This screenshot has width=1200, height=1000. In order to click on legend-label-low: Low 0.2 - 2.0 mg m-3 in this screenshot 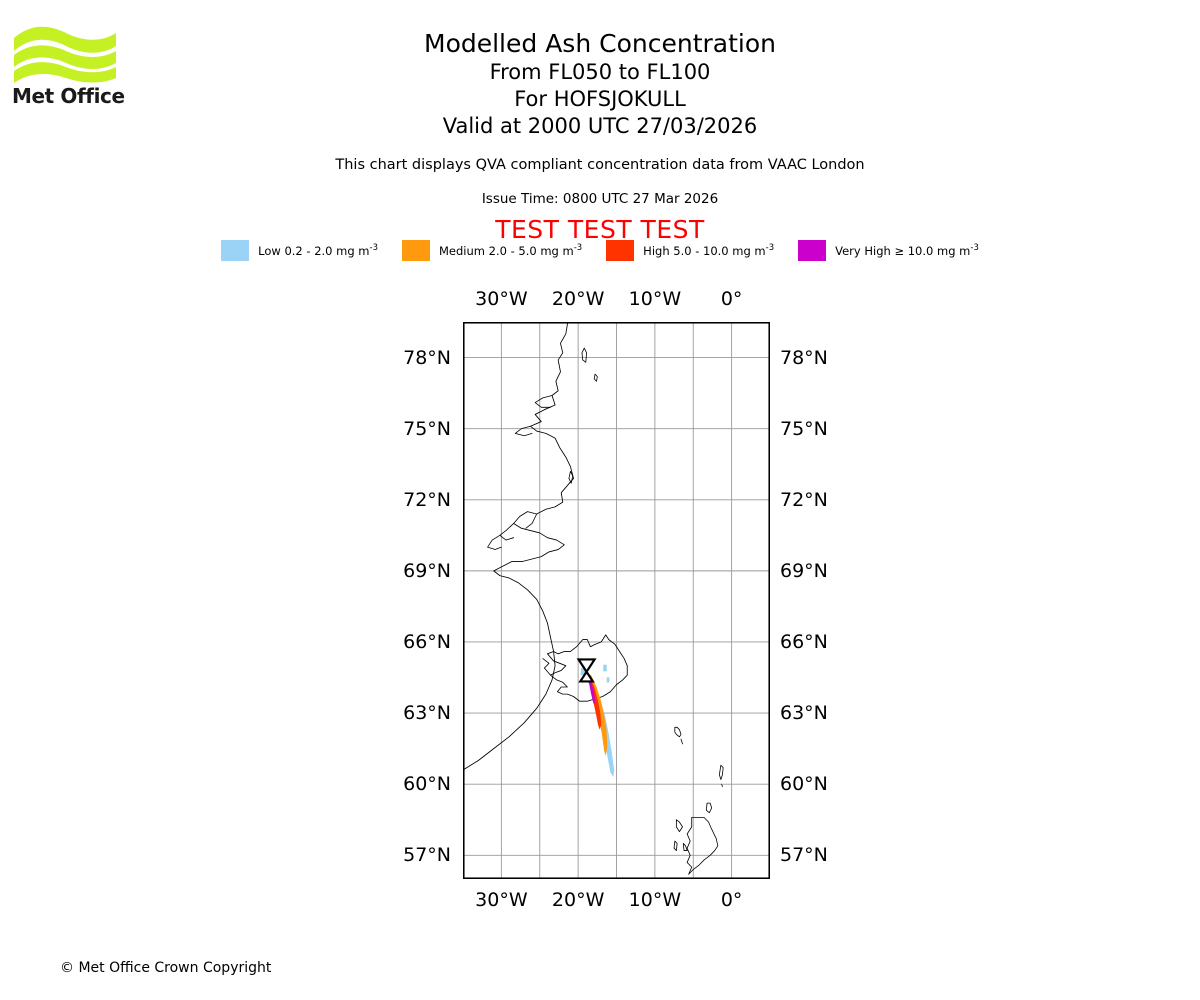, I will do `click(318, 250)`.